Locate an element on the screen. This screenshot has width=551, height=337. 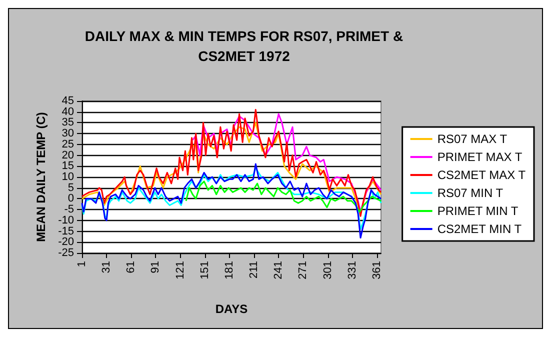
x-tick-label: 241 is located at coordinates (278, 270).